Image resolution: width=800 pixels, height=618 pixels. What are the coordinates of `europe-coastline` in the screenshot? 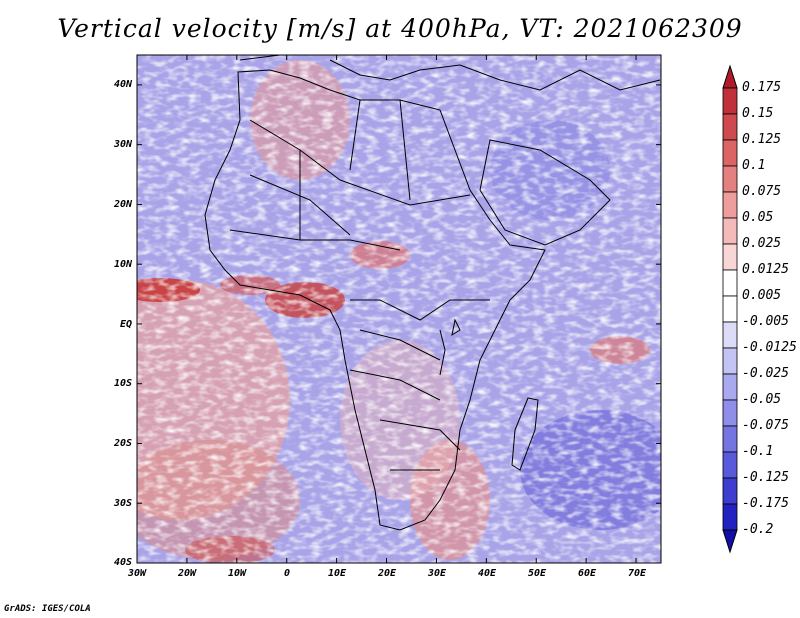 It's located at (450, 72).